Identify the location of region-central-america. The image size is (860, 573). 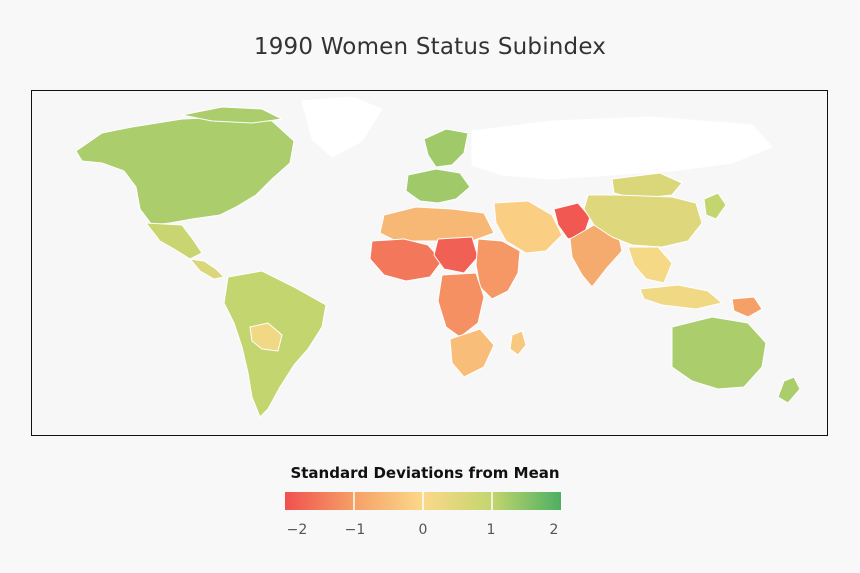
(207, 269).